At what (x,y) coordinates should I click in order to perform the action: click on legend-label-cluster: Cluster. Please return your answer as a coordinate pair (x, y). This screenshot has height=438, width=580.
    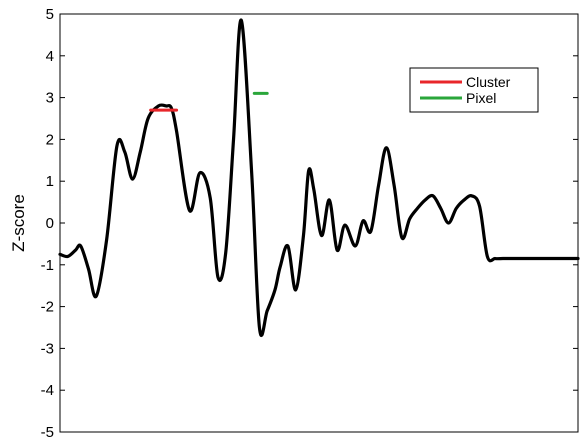
    Looking at the image, I should click on (488, 82).